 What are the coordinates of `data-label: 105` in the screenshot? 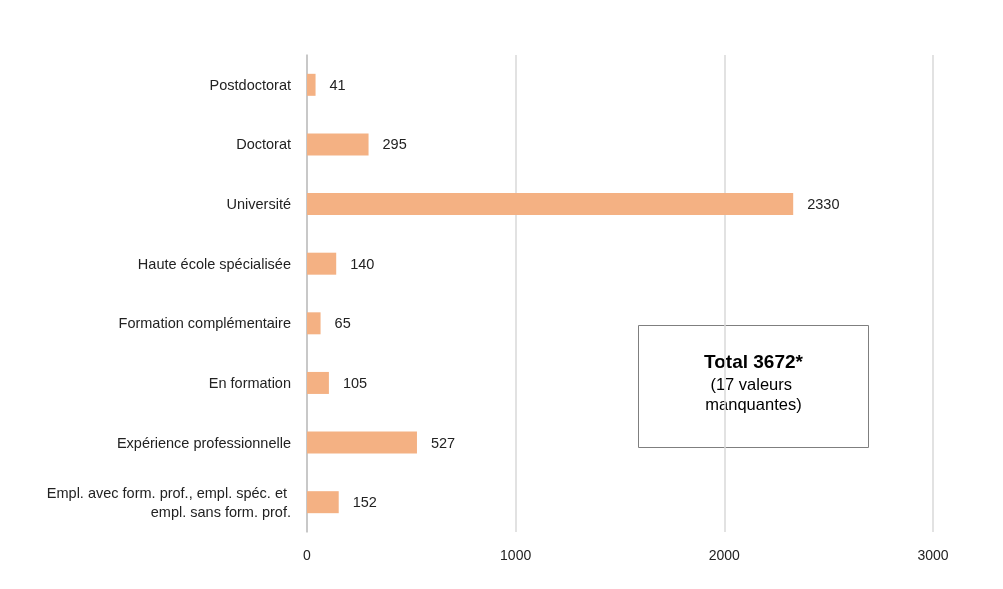 It's located at (355, 382).